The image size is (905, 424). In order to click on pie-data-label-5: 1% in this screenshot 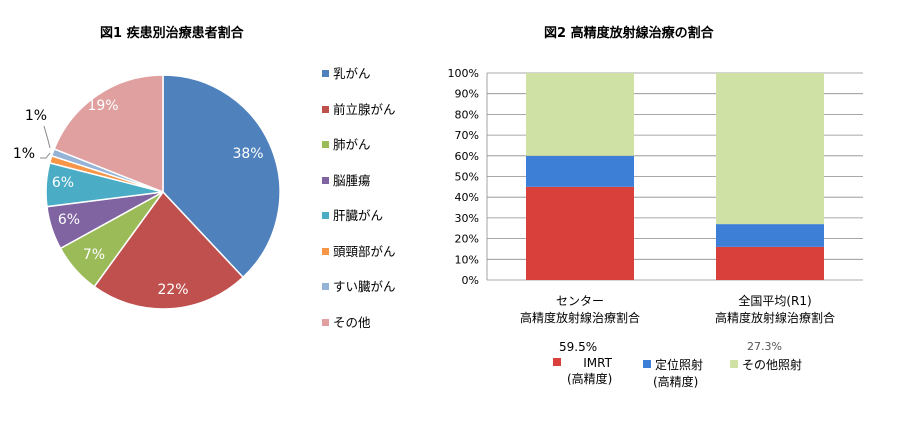, I will do `click(24, 154)`.